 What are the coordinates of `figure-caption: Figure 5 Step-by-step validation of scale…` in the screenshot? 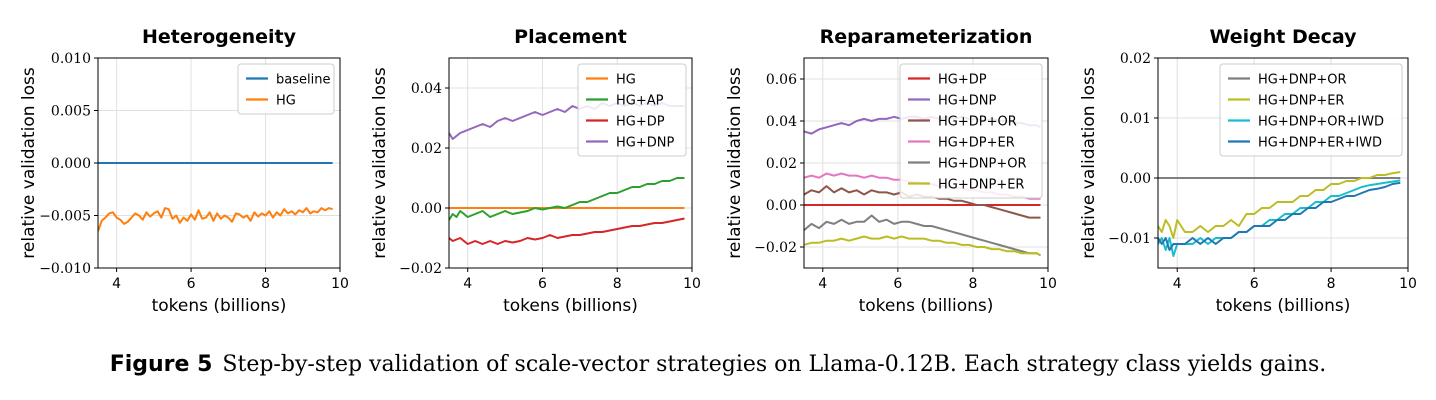 It's located at (718, 364).